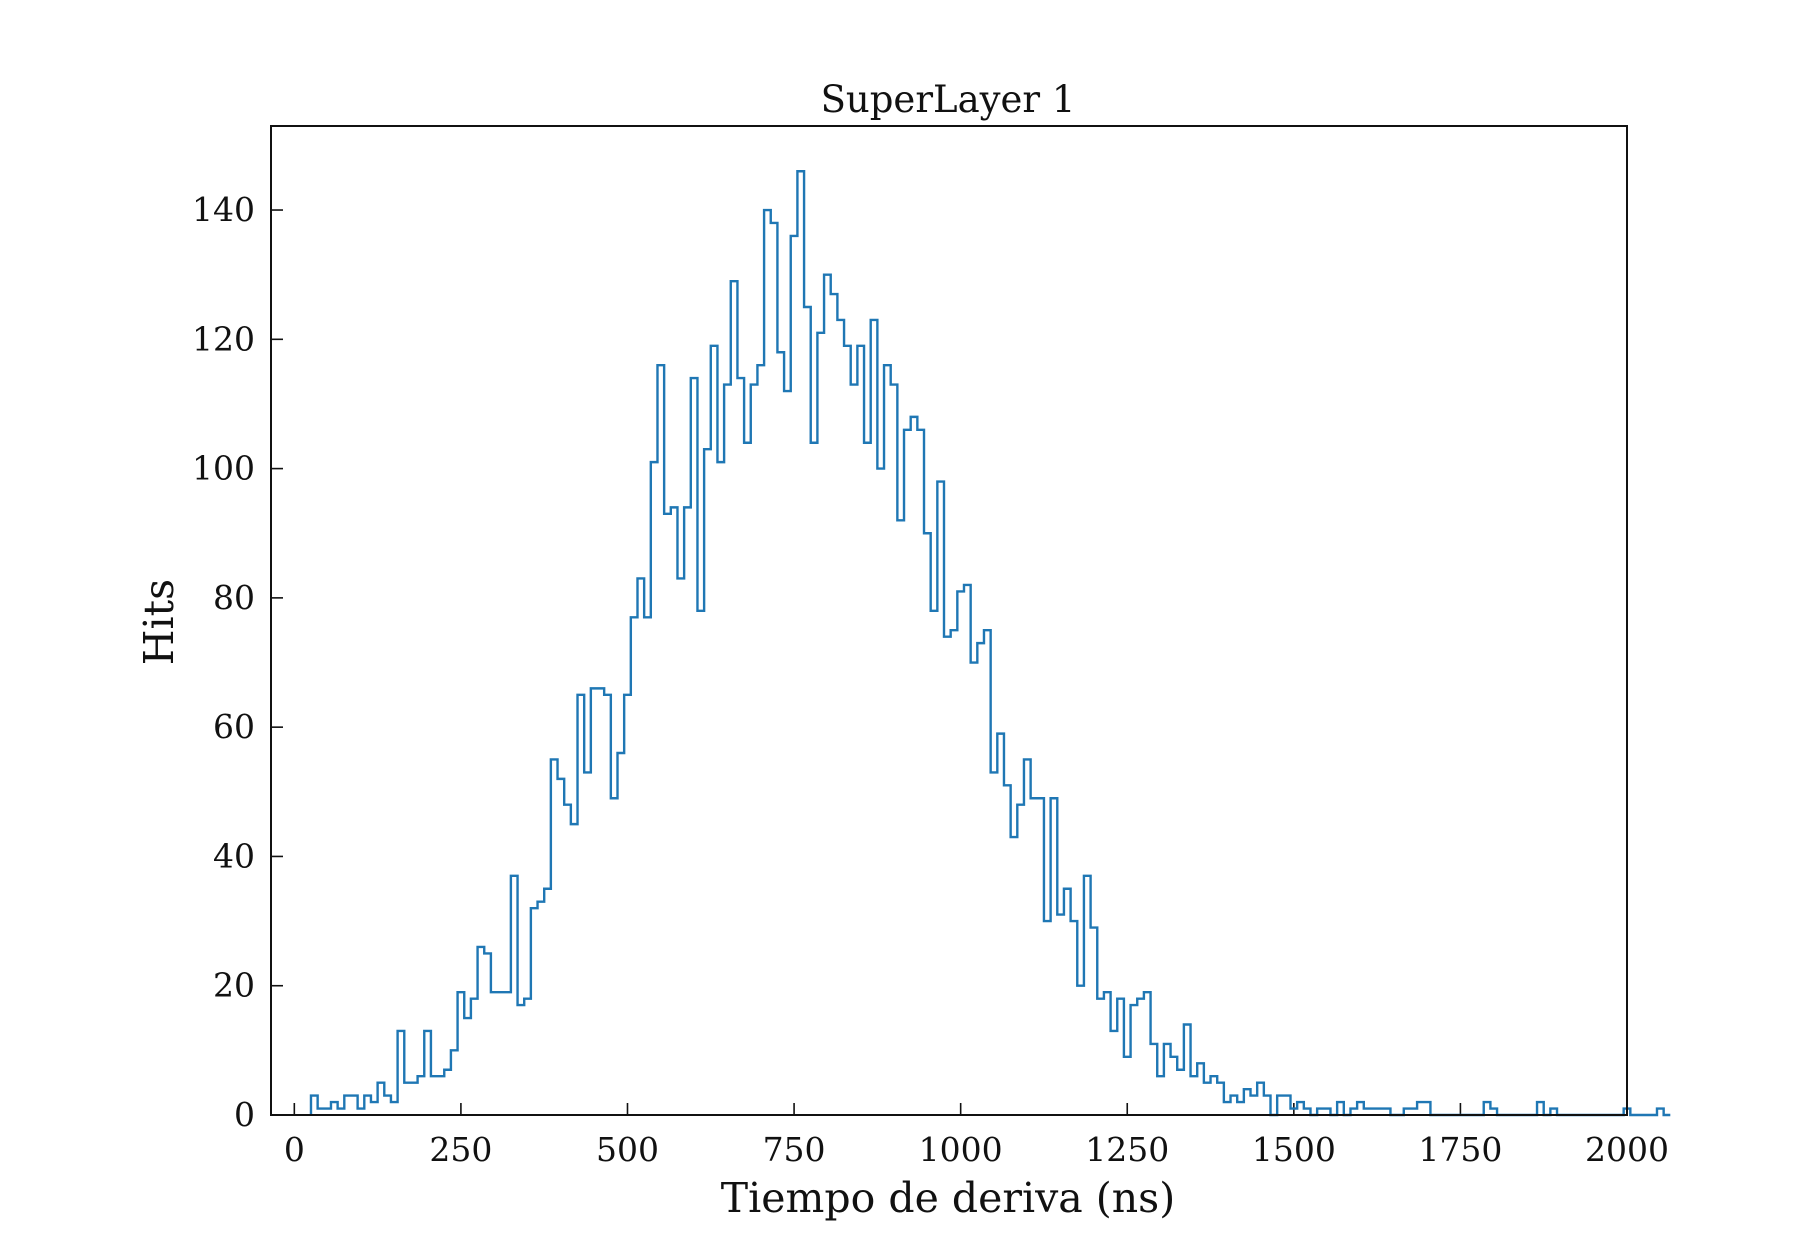 Image resolution: width=1800 pixels, height=1260 pixels. Describe the element at coordinates (223, 338) in the screenshot. I see `y-tick-label: 120` at that location.